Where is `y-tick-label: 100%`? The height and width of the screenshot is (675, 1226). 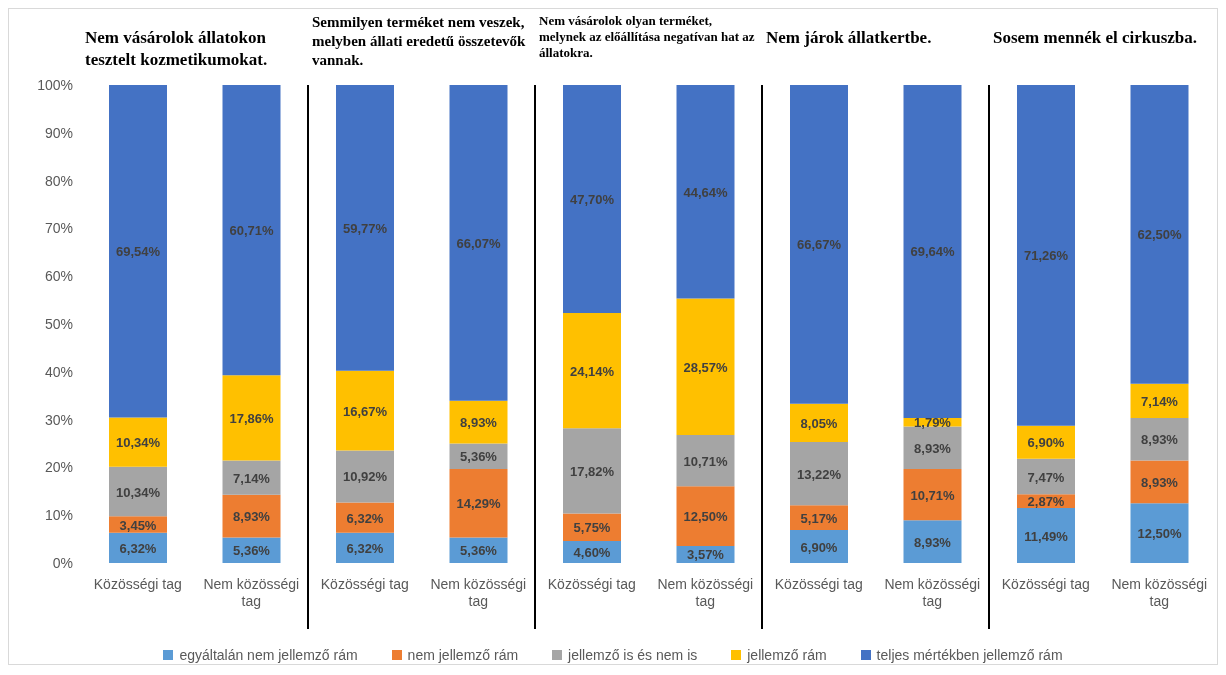
y-tick-label: 100% is located at coordinates (55, 84).